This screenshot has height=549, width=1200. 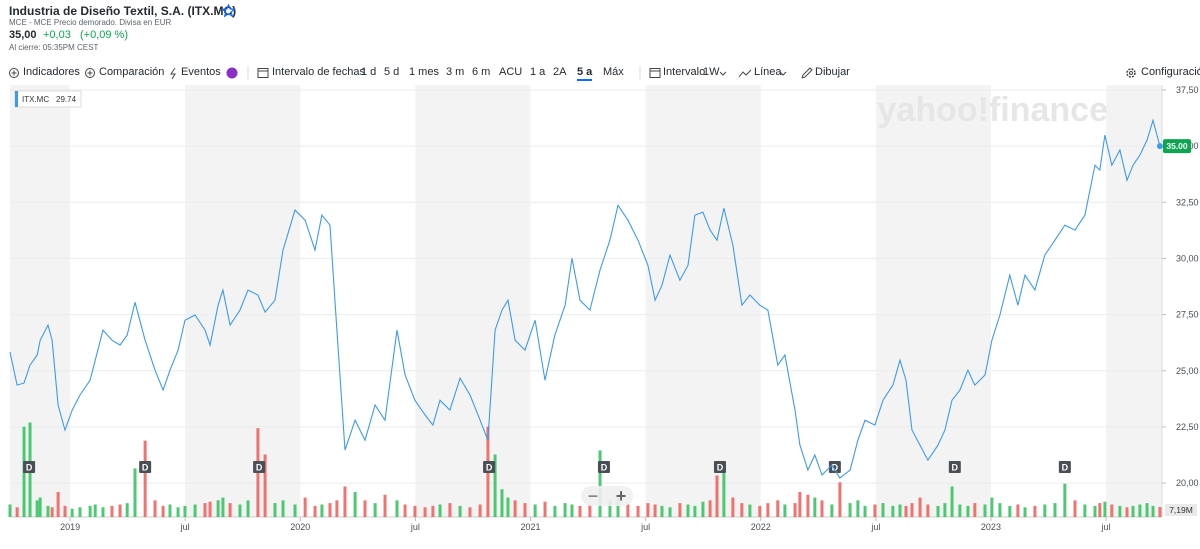 What do you see at coordinates (993, 110) in the screenshot?
I see `watermark: yahoo!finance` at bounding box center [993, 110].